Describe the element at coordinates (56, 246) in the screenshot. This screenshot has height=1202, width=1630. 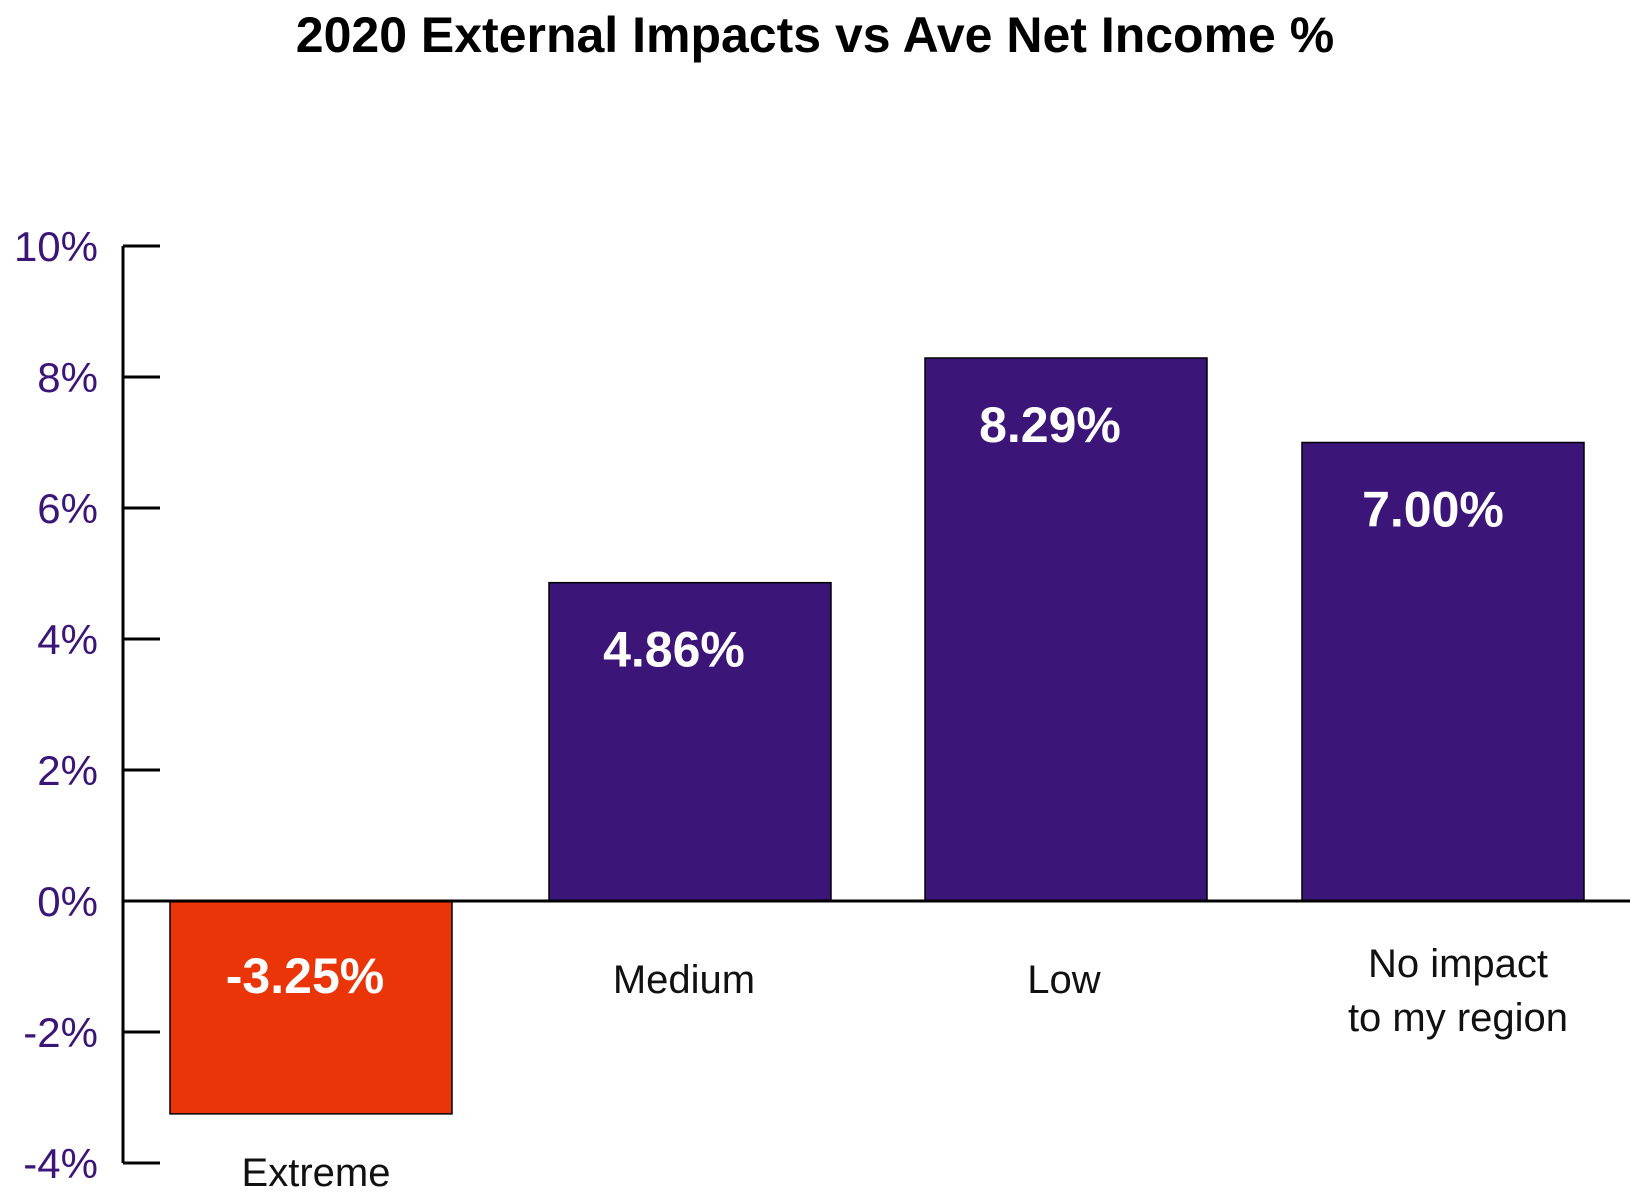
I see `y-tick-label: 10%` at that location.